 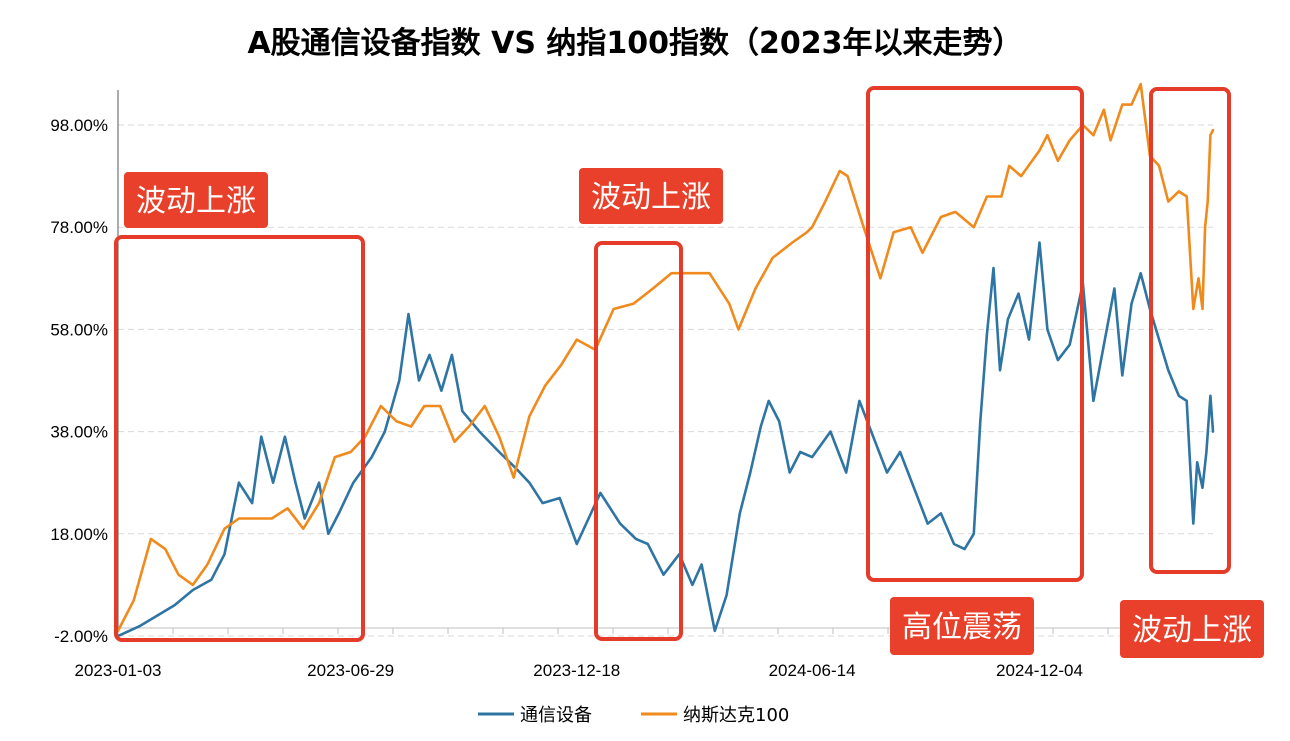 I want to click on legend: 通信设备 纳斯达克100, so click(x=633, y=715).